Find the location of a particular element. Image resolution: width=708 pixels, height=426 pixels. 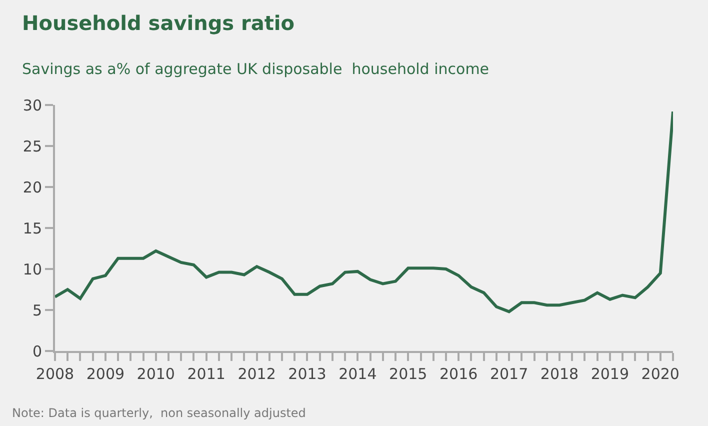

x-tick-label: 2017 is located at coordinates (509, 374).